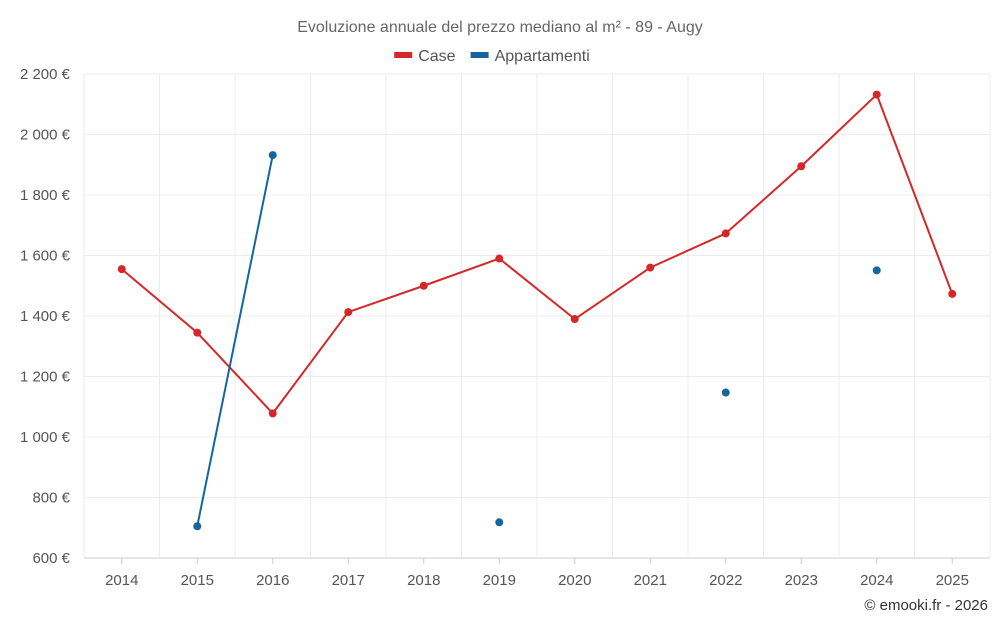 The image size is (1000, 625). What do you see at coordinates (926, 605) in the screenshot?
I see `credit-text: © emooki.fr - 2026` at bounding box center [926, 605].